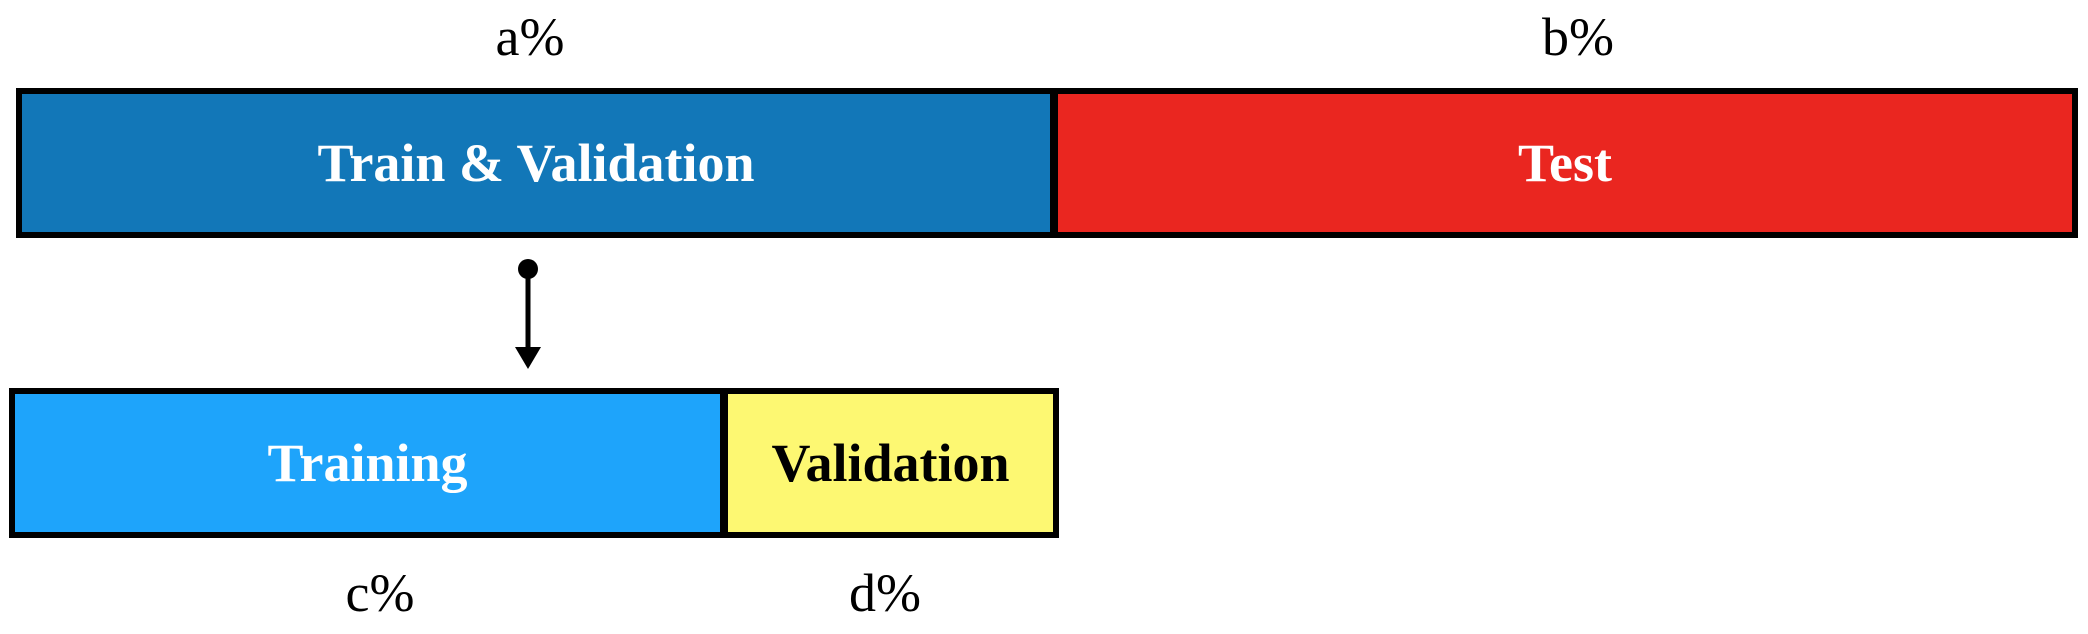 Image resolution: width=2088 pixels, height=634 pixels. I want to click on training-percent-label: c%, so click(380, 593).